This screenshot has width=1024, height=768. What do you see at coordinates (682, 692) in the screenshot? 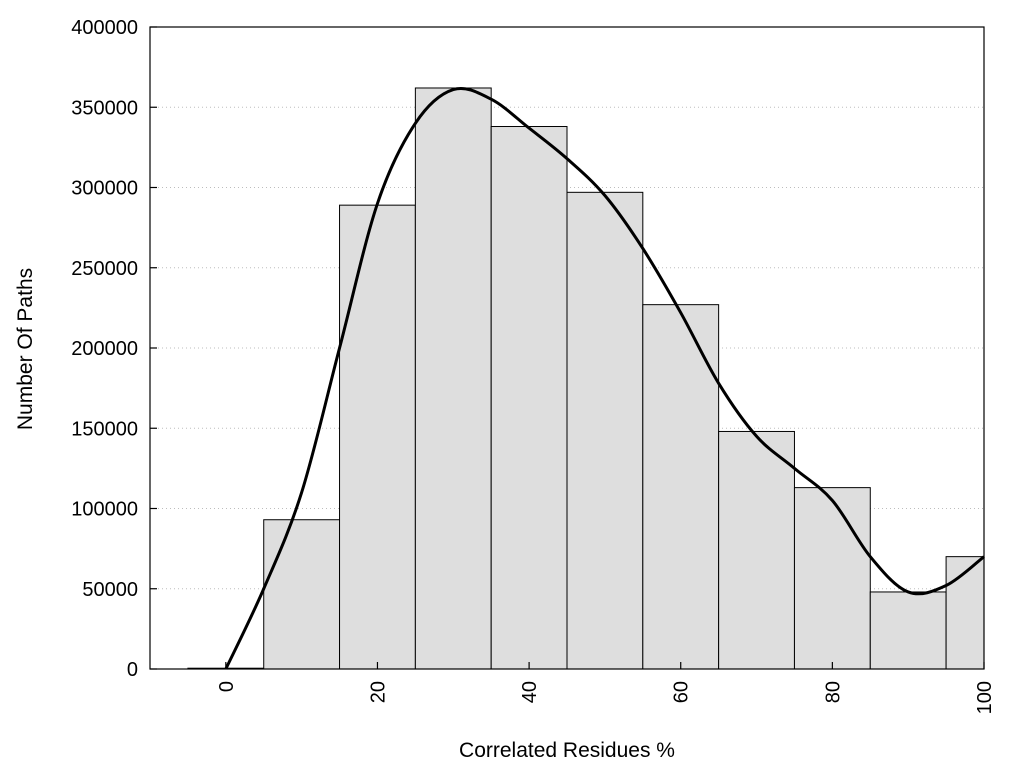
I see `x-tick-label: 60` at bounding box center [682, 692].